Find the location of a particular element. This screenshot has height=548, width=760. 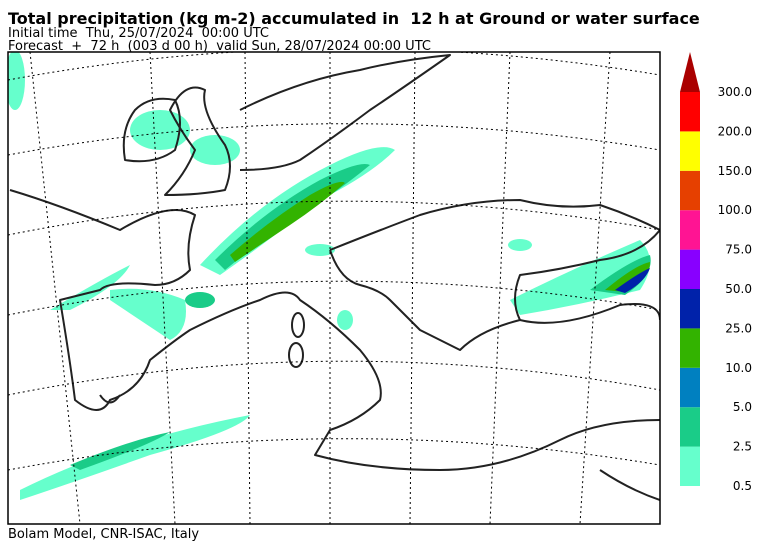

colorbar-label: 10.0 is located at coordinates (738, 368).